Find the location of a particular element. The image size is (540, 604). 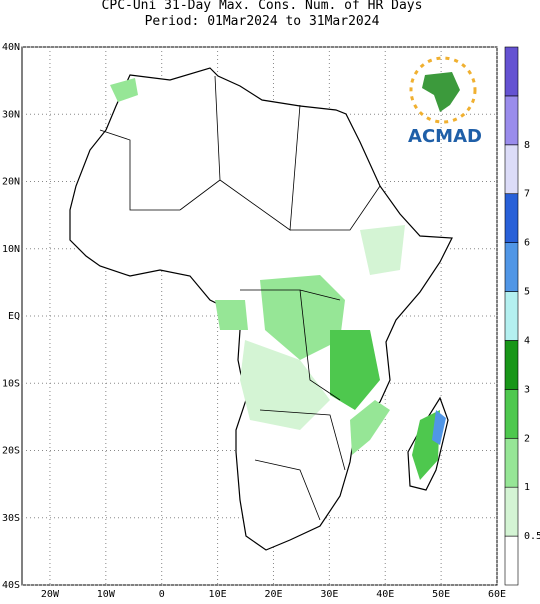

colorbar-label: 4 is located at coordinates (527, 340).